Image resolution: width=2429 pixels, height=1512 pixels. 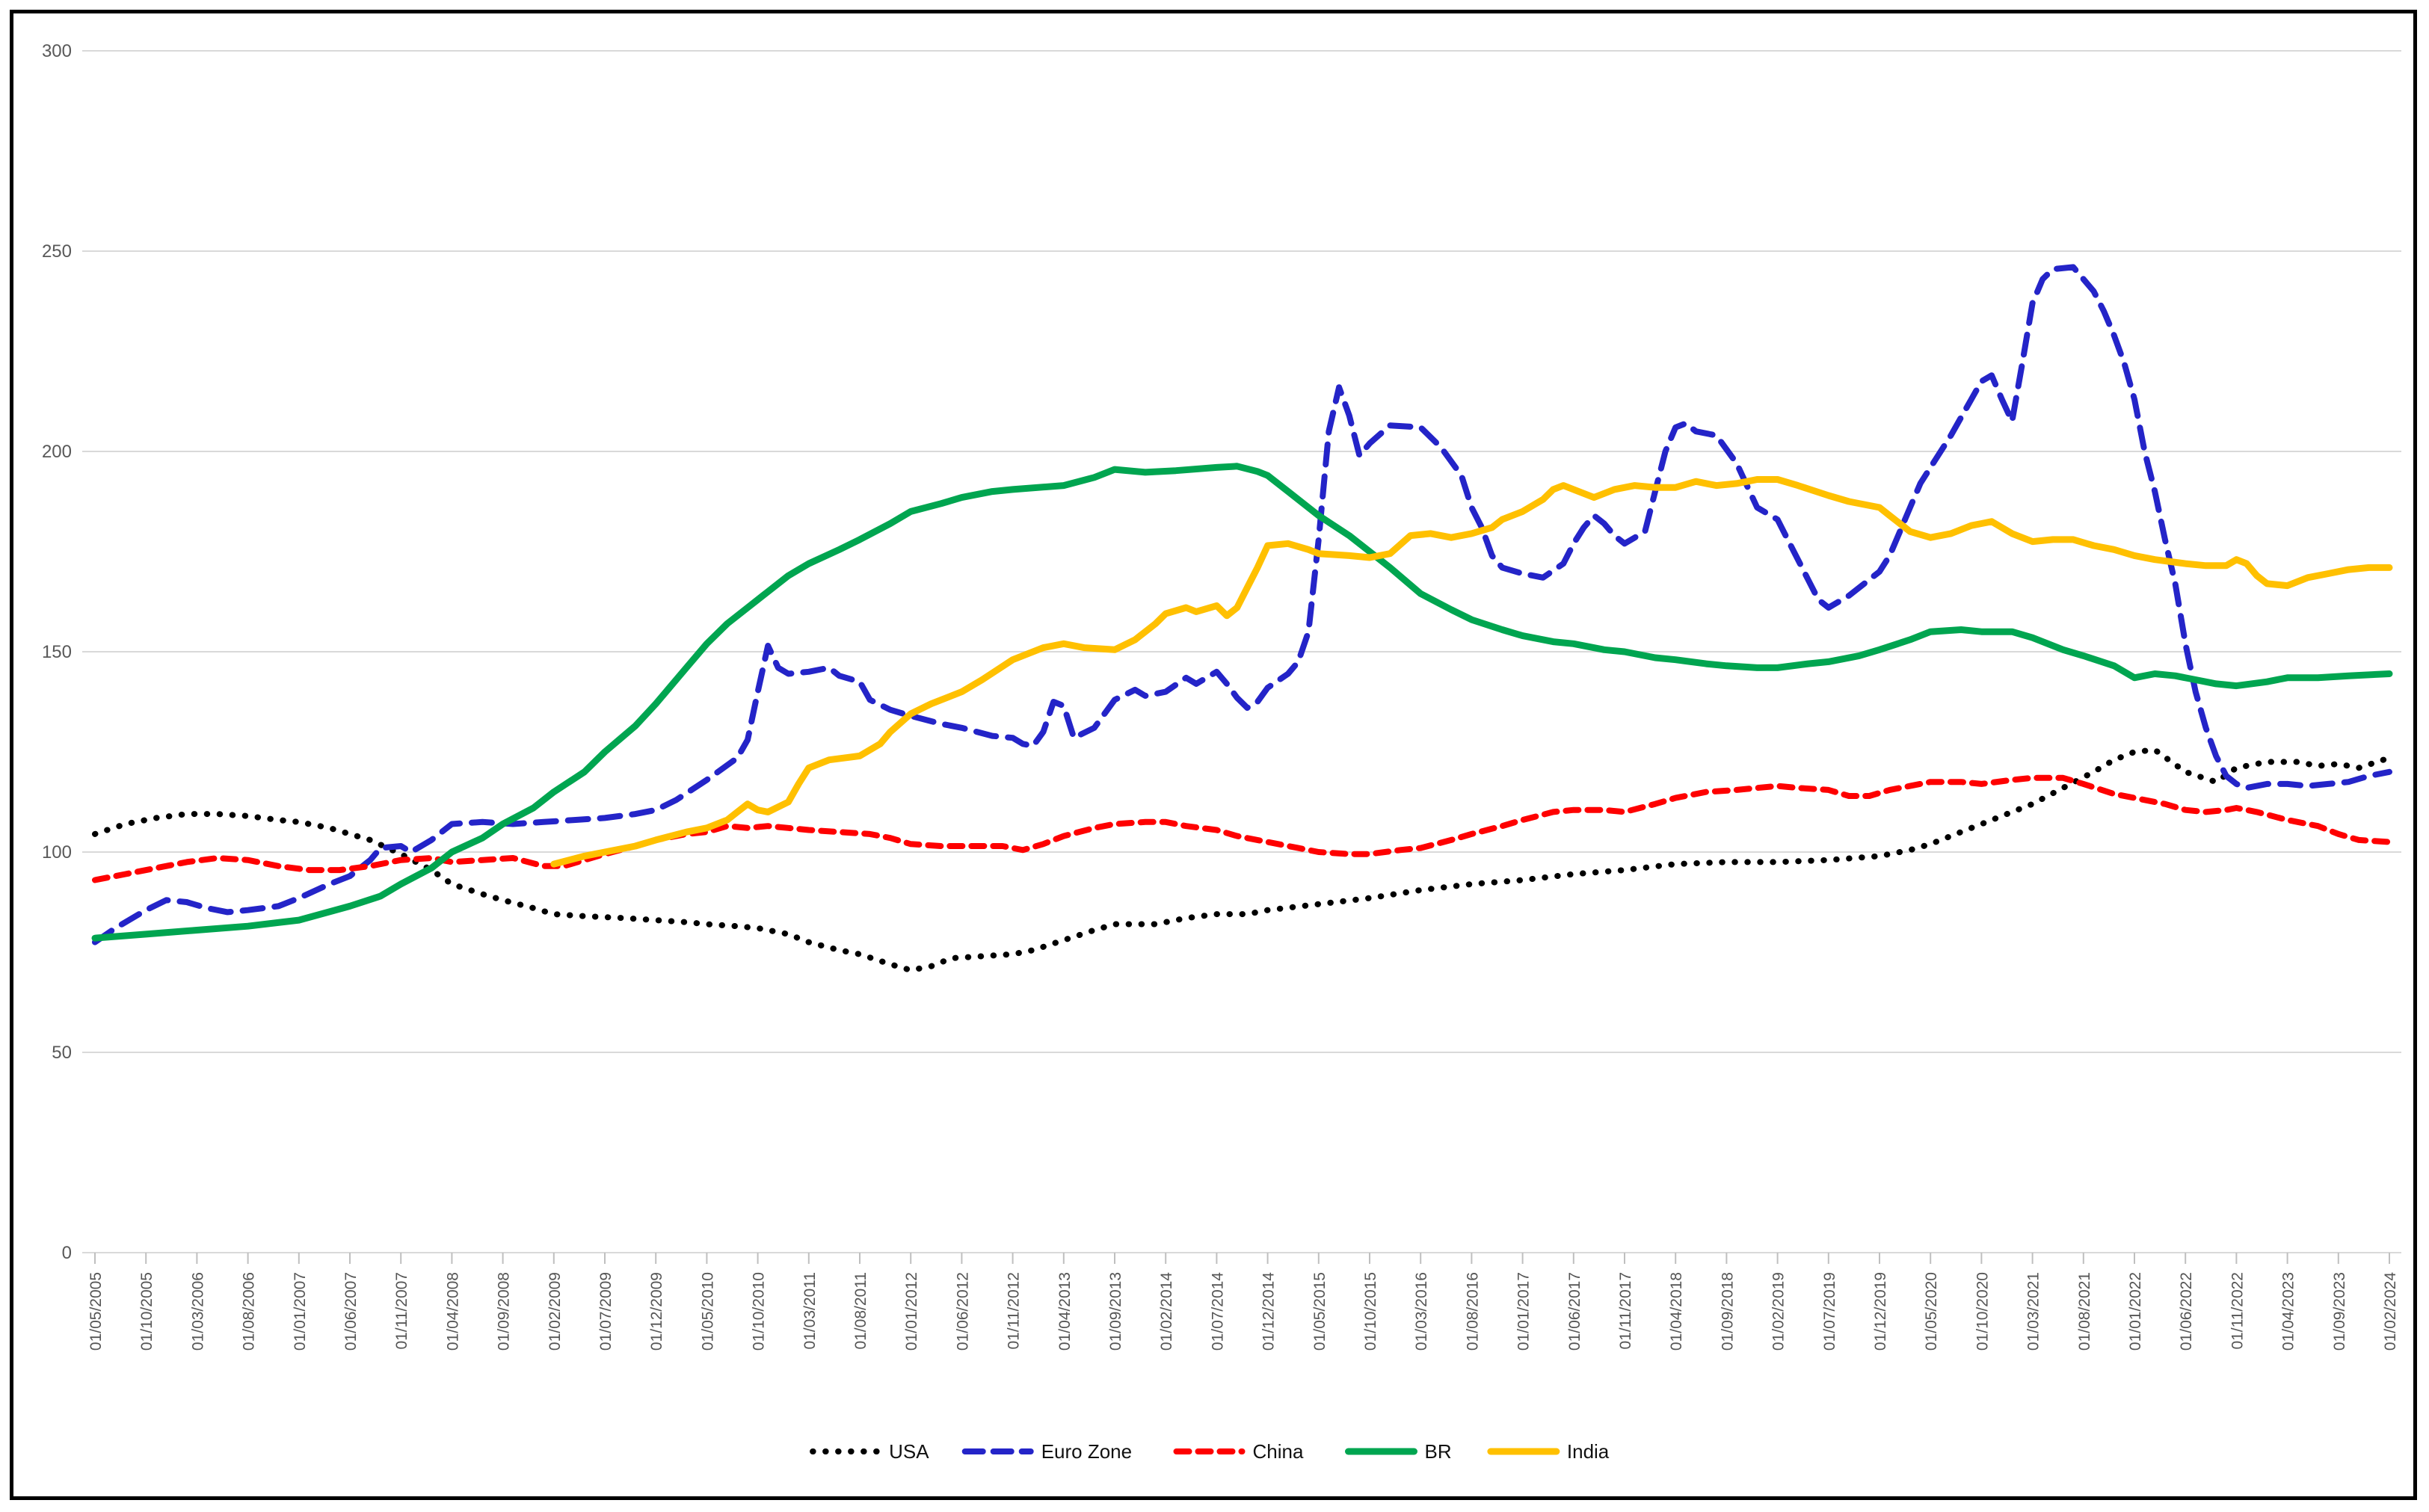 I want to click on x-tick-label: 01/04/2013, so click(x=1065, y=1312).